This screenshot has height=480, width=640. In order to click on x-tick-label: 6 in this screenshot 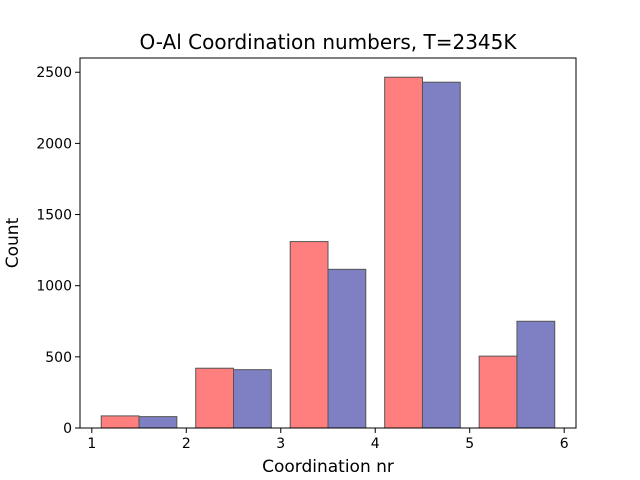, I will do `click(564, 444)`.